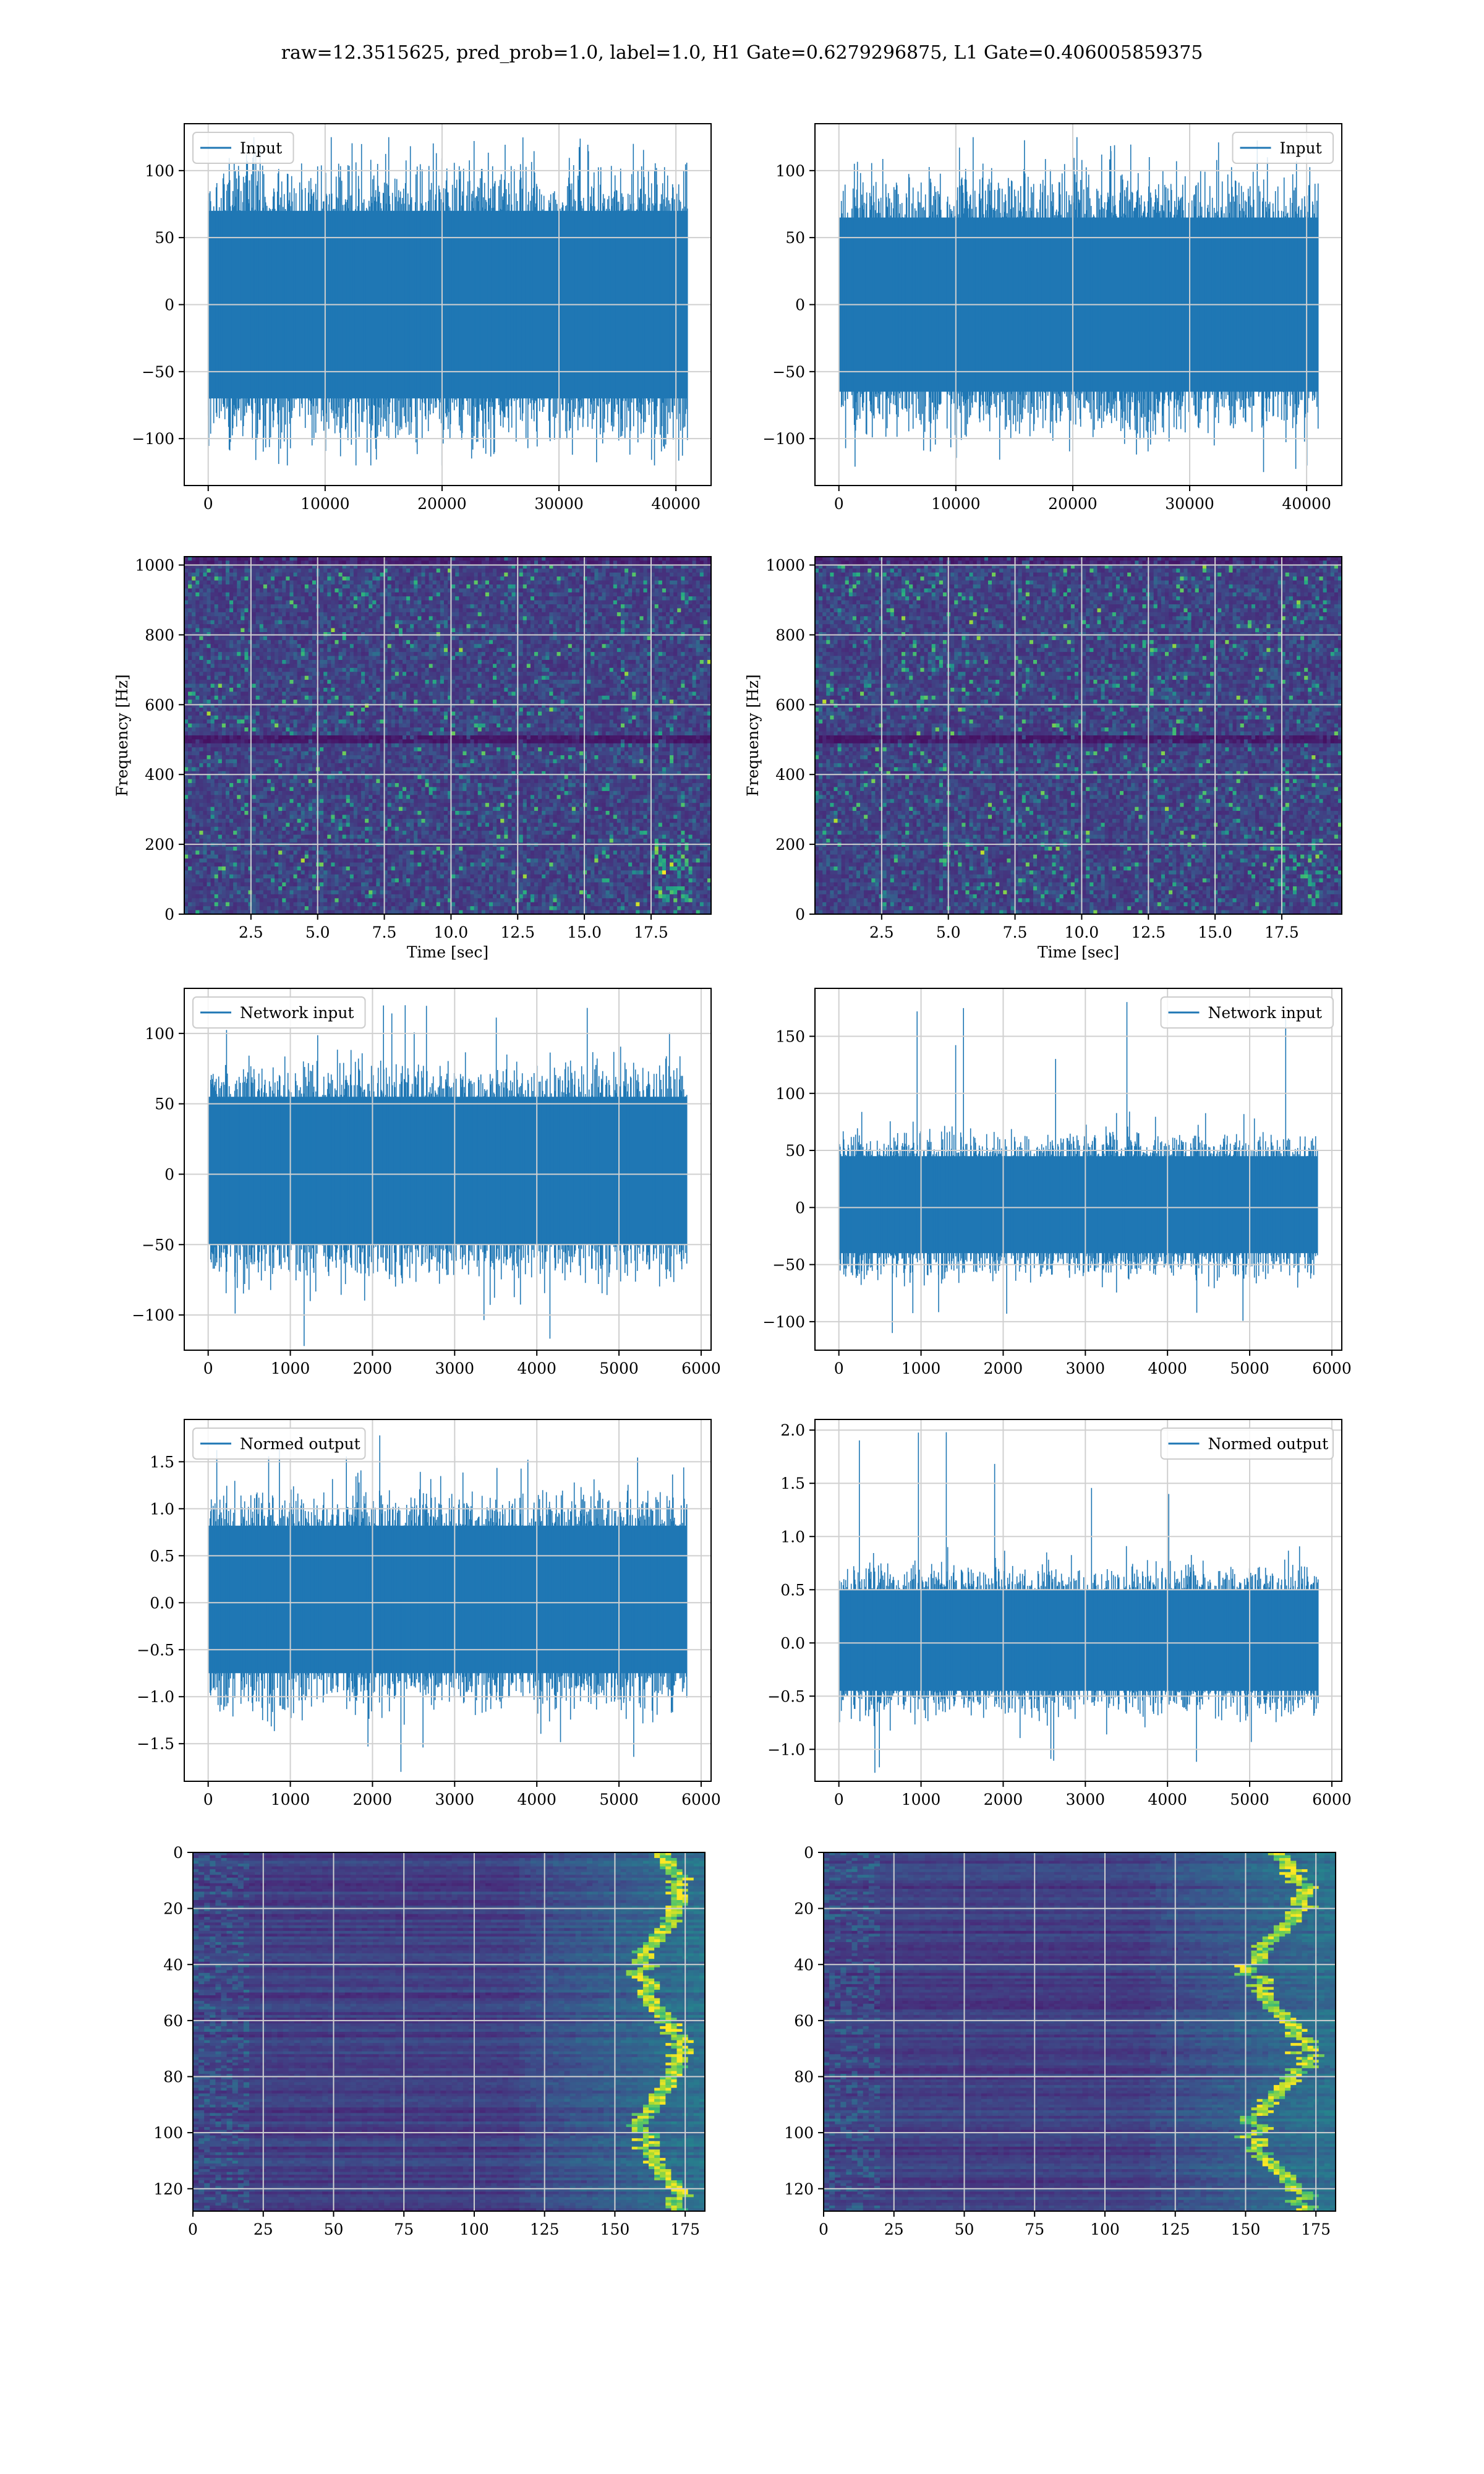 The height and width of the screenshot is (2474, 1484). I want to click on x-tick-label: 0, so click(839, 504).